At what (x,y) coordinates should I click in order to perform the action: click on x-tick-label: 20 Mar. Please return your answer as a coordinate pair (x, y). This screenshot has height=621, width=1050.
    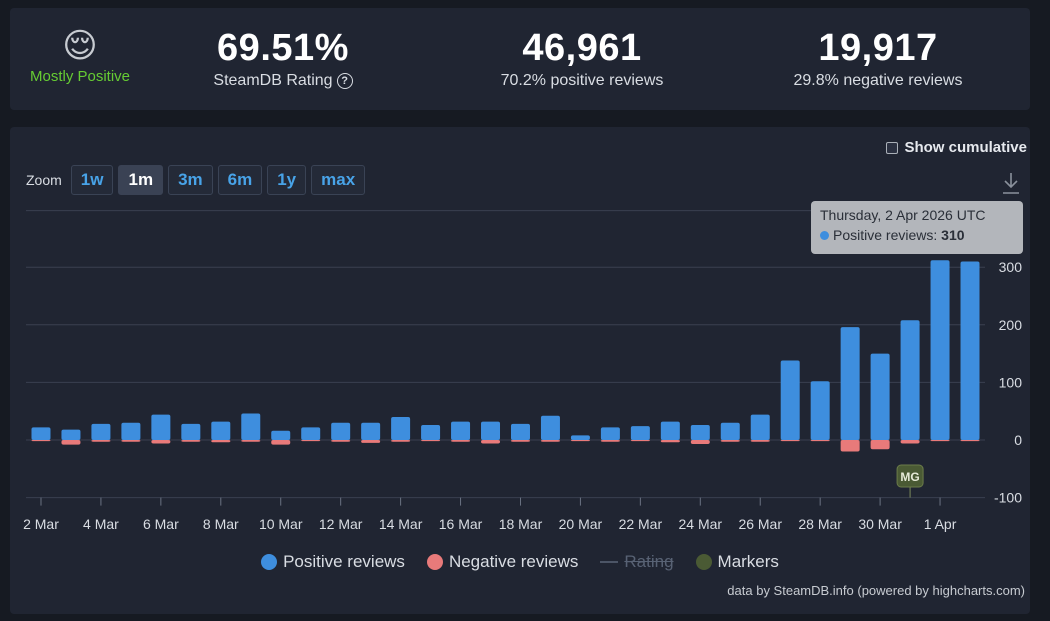
    Looking at the image, I should click on (581, 524).